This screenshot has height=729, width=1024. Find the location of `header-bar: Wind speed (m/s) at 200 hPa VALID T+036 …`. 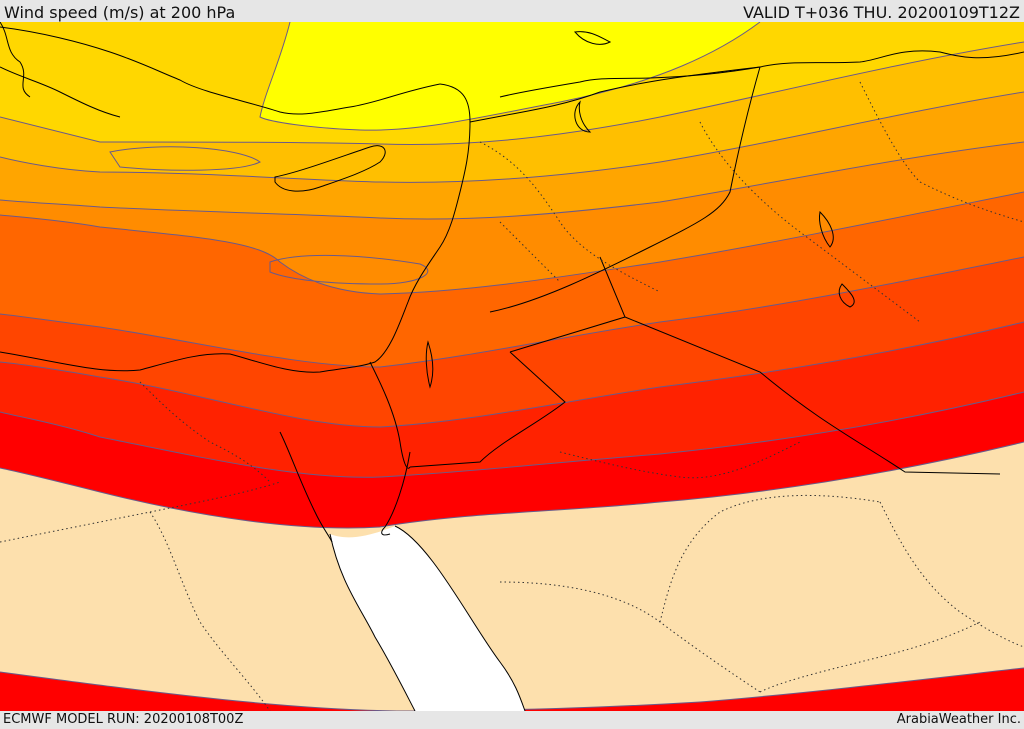

header-bar: Wind speed (m/s) at 200 hPa VALID T+036 … is located at coordinates (512, 11).